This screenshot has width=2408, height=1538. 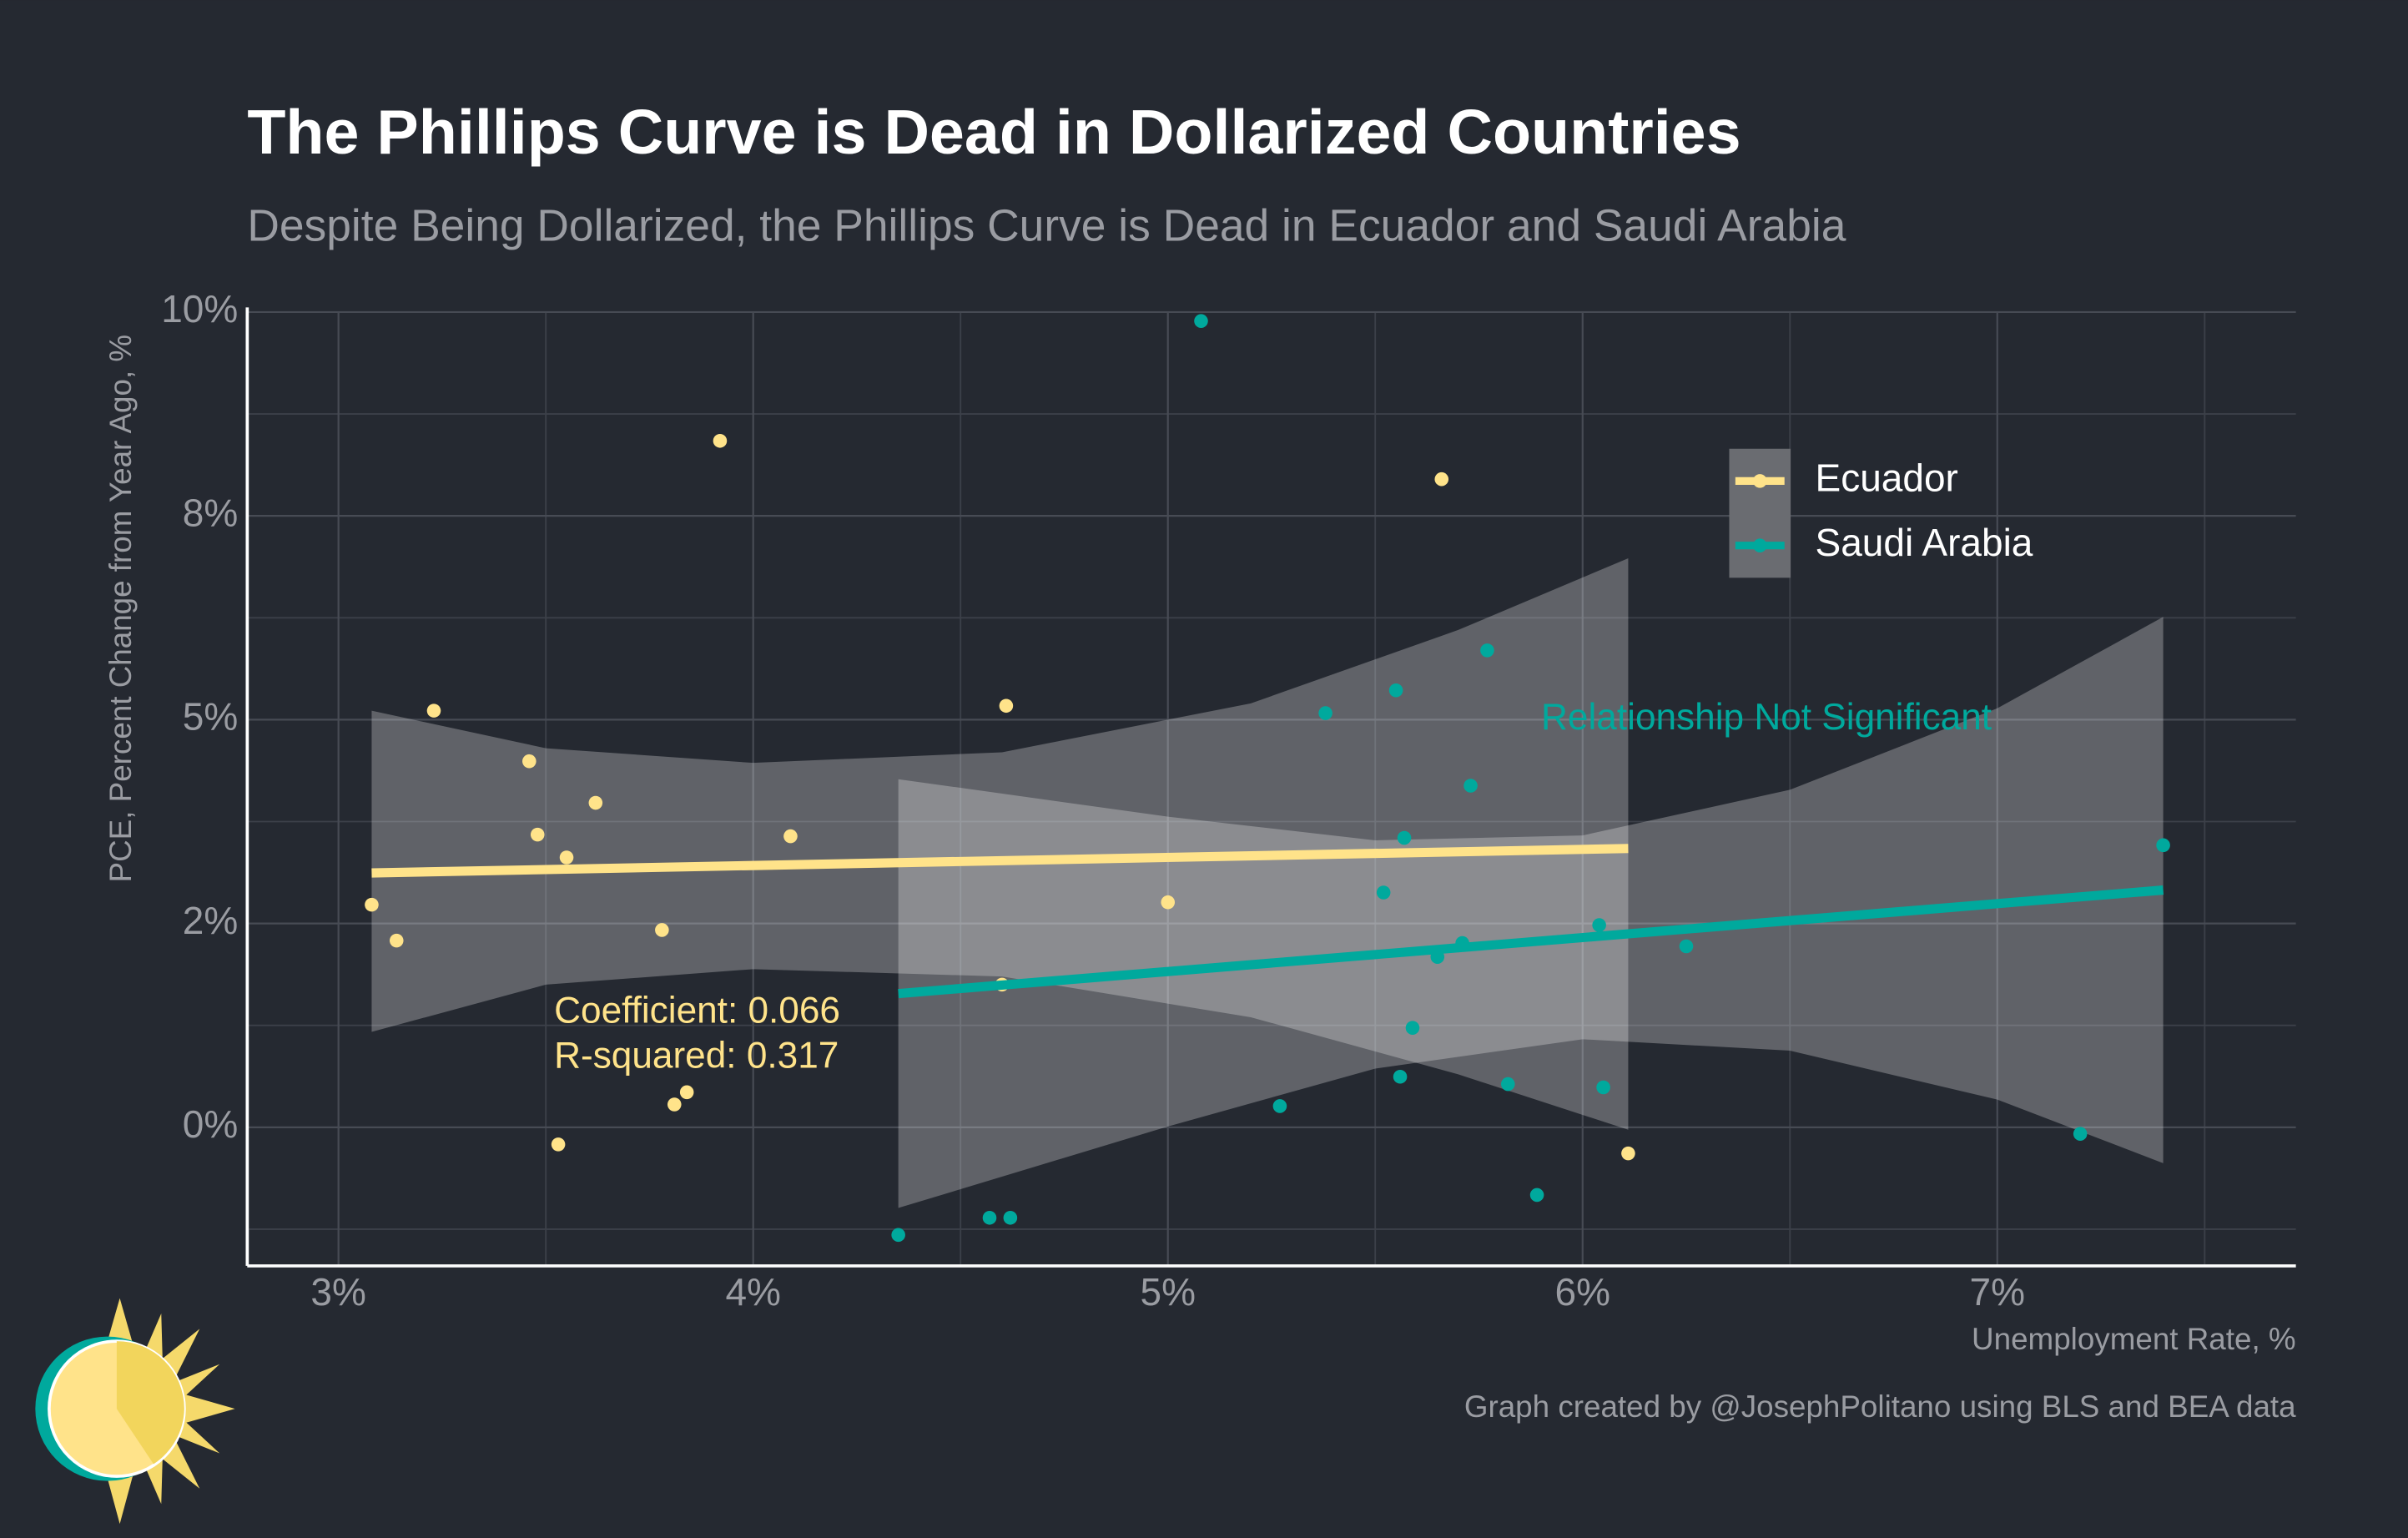 I want to click on x-tick-label: 4%, so click(x=752, y=1292).